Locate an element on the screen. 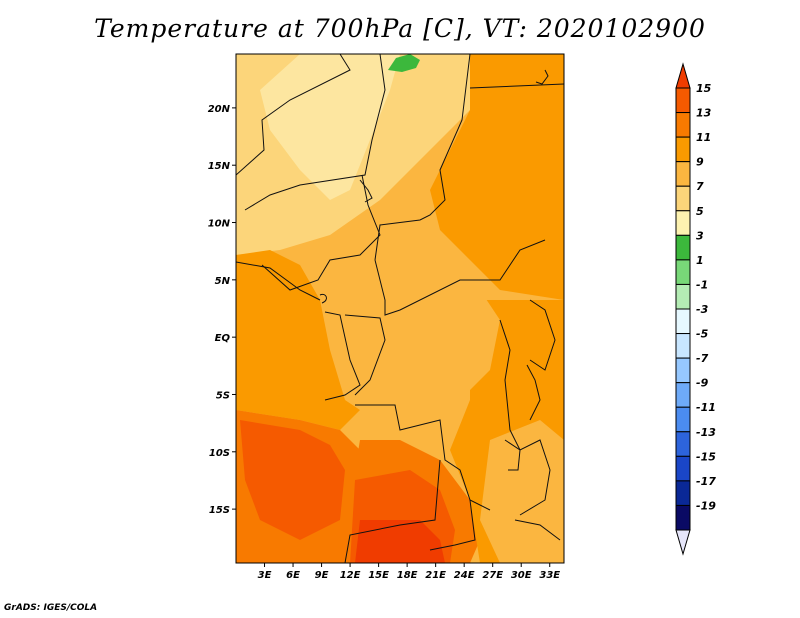 This screenshot has height=618, width=800. lon-tick-label: 3E is located at coordinates (265, 575).